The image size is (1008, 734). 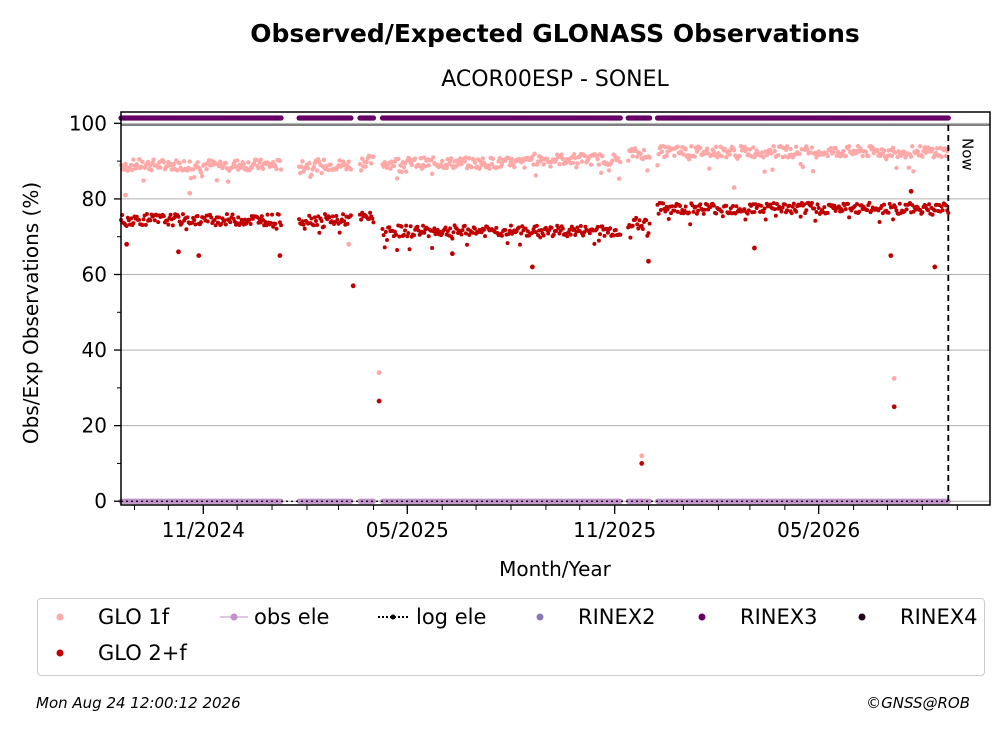 I want to click on y-tick-label: 80, so click(x=94, y=199).